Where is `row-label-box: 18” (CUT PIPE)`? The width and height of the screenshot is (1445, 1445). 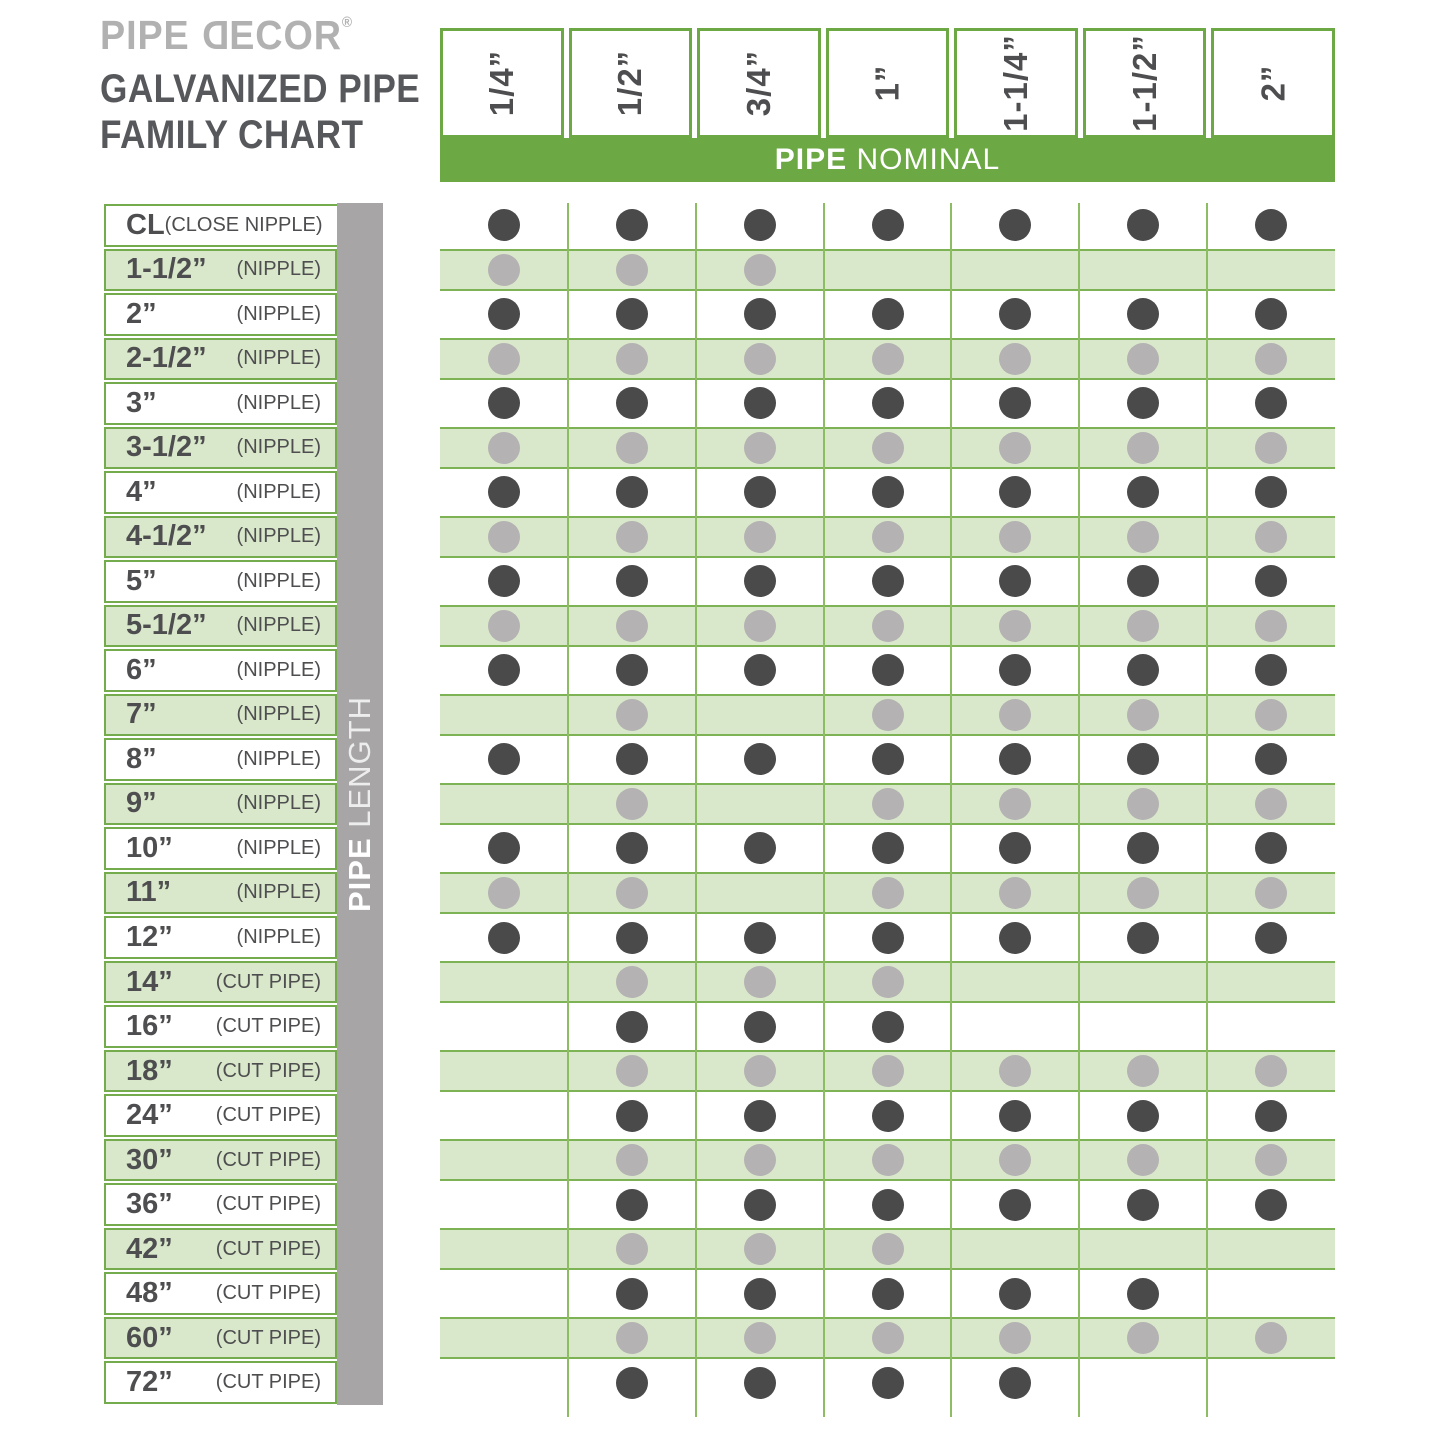
row-label-box: 18” (CUT PIPE) is located at coordinates (220, 1071).